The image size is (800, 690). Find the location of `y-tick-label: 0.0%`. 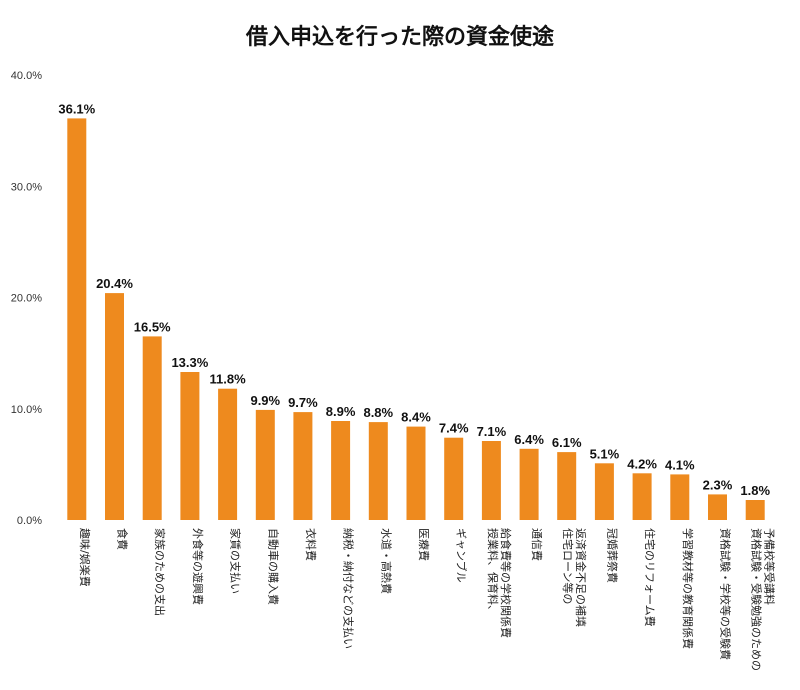

y-tick-label: 0.0% is located at coordinates (29, 521).